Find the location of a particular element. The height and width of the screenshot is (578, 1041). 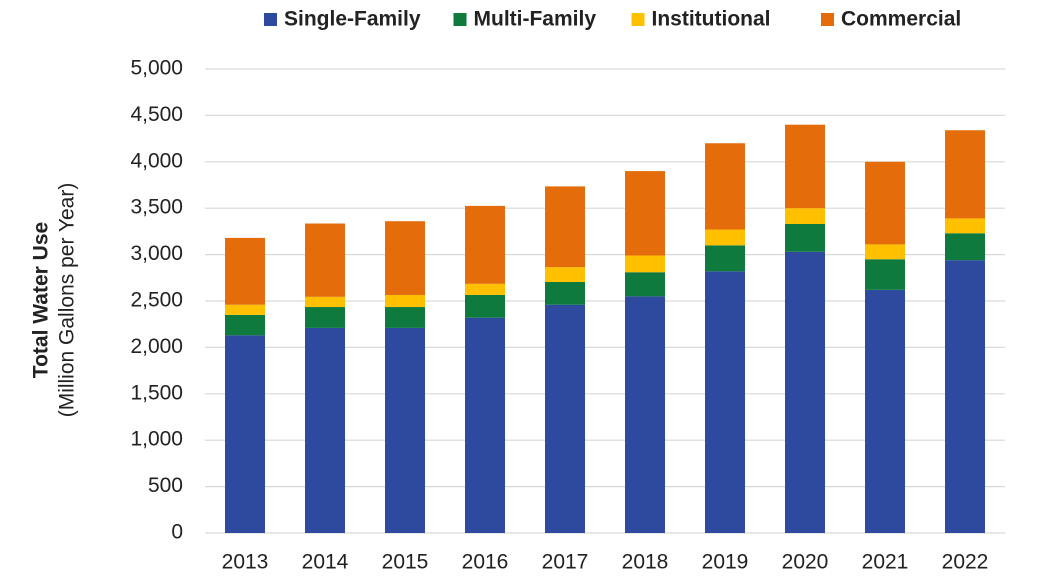

x-tick-label: 2016 is located at coordinates (485, 562).